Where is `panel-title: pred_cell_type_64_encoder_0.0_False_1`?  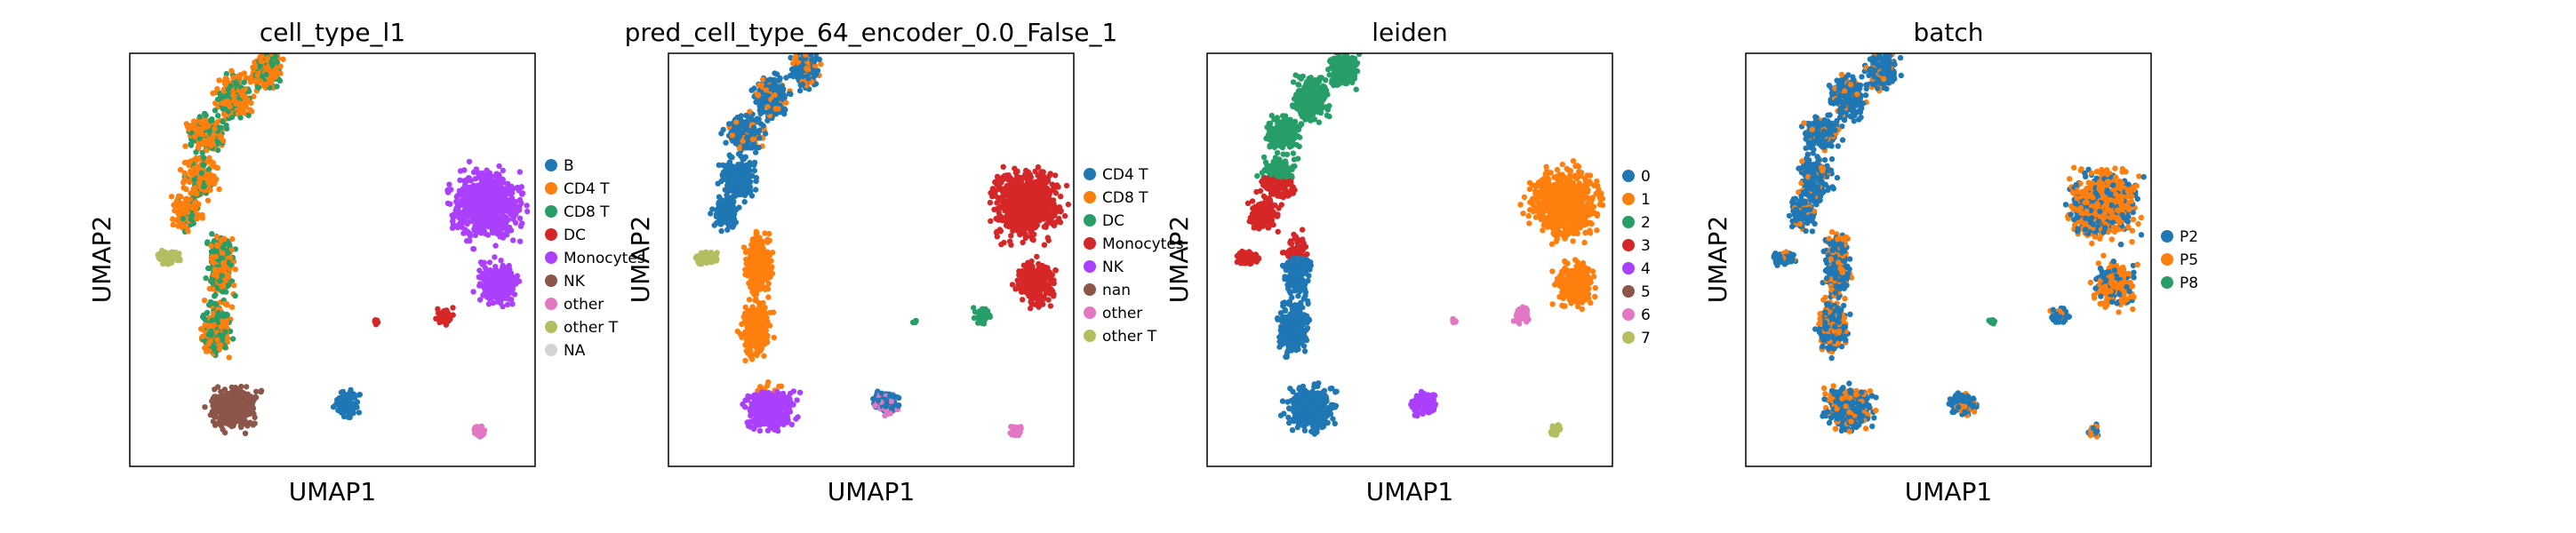 panel-title: pred_cell_type_64_encoder_0.0_False_1 is located at coordinates (871, 32).